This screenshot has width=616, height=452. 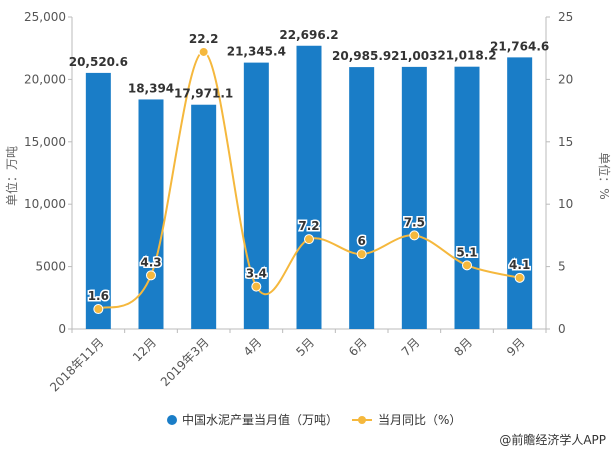 I want to click on bar-value-label: 17,971.1, so click(x=203, y=94).